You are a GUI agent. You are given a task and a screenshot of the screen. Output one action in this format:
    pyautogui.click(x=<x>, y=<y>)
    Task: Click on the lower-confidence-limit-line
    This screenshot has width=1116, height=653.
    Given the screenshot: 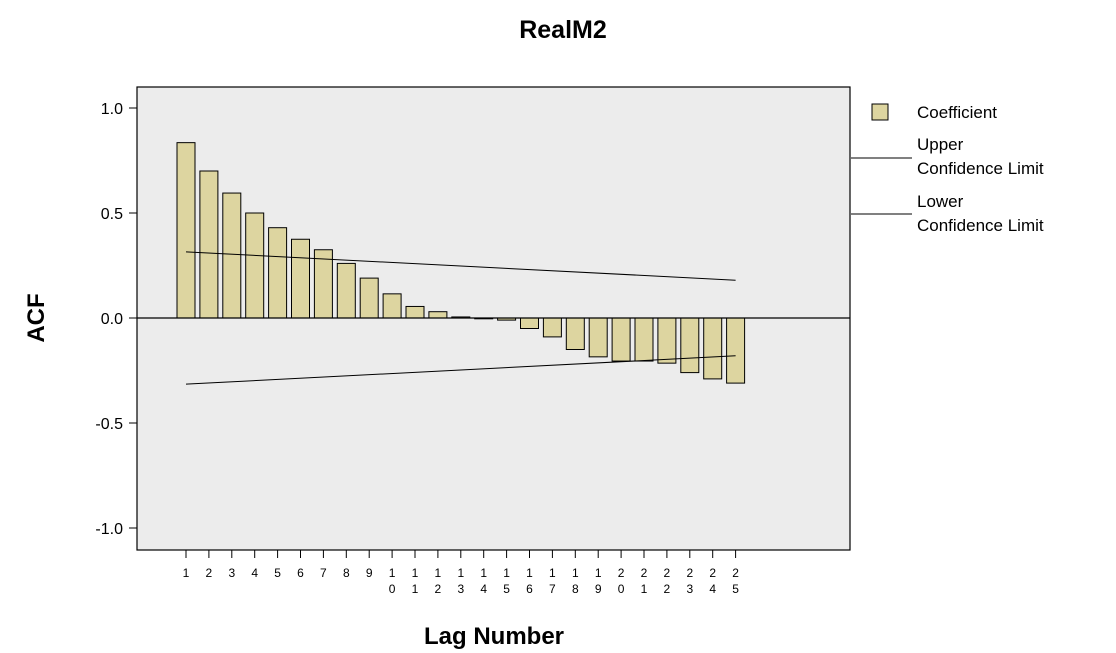 What is the action you would take?
    pyautogui.click(x=460, y=370)
    